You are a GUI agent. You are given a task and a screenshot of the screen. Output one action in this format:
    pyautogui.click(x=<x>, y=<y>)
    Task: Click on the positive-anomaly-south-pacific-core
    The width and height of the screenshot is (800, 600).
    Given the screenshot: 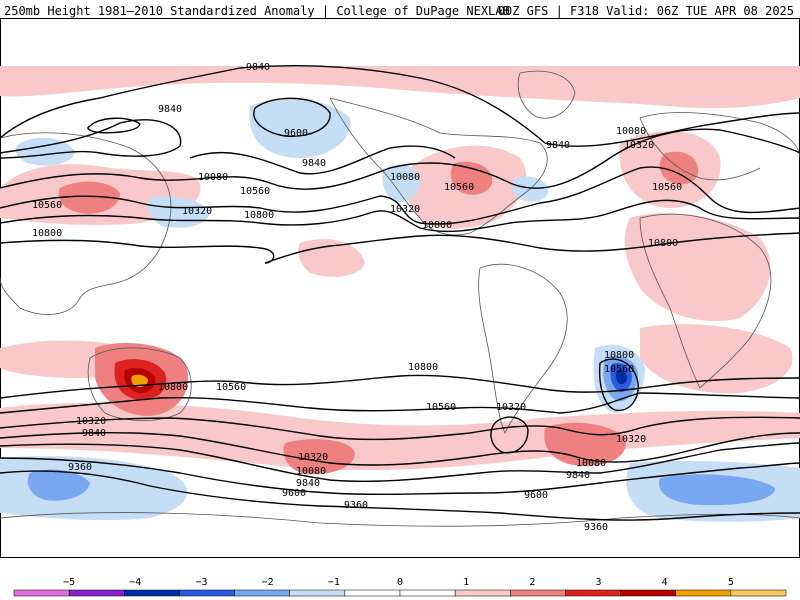 What is the action you would take?
    pyautogui.click(x=319, y=457)
    